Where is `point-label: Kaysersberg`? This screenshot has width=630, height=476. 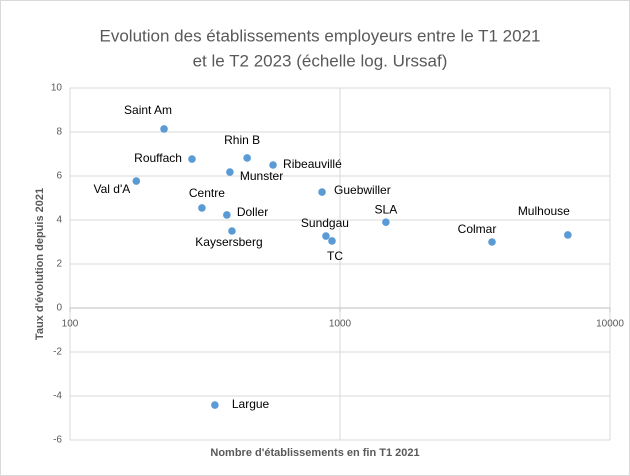 point-label: Kaysersberg is located at coordinates (228, 242).